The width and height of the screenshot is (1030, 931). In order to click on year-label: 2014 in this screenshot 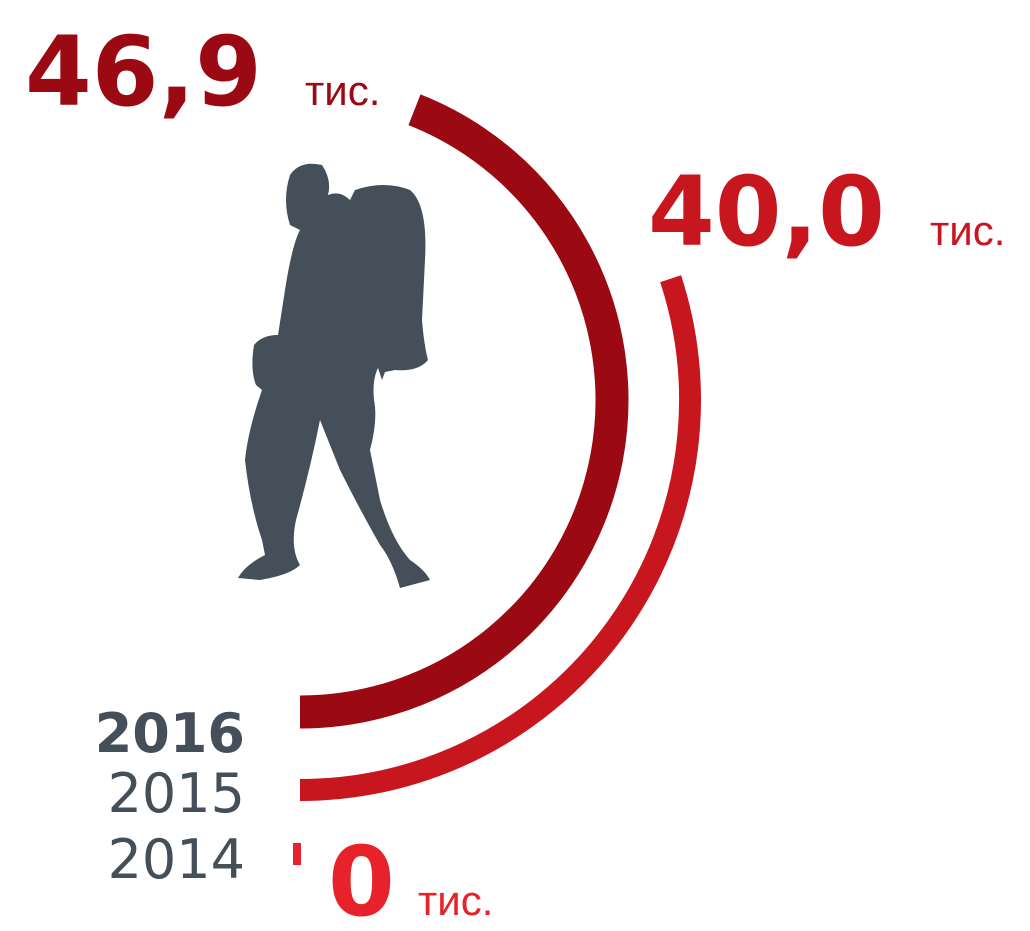, I will do `click(176, 859)`.